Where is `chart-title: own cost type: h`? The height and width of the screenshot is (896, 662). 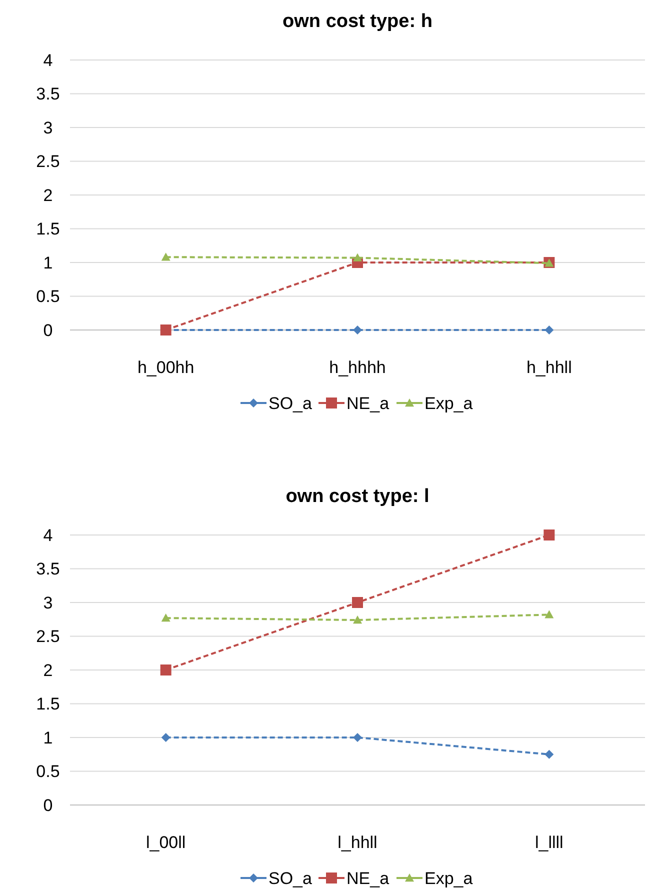
chart-title: own cost type: h is located at coordinates (357, 21).